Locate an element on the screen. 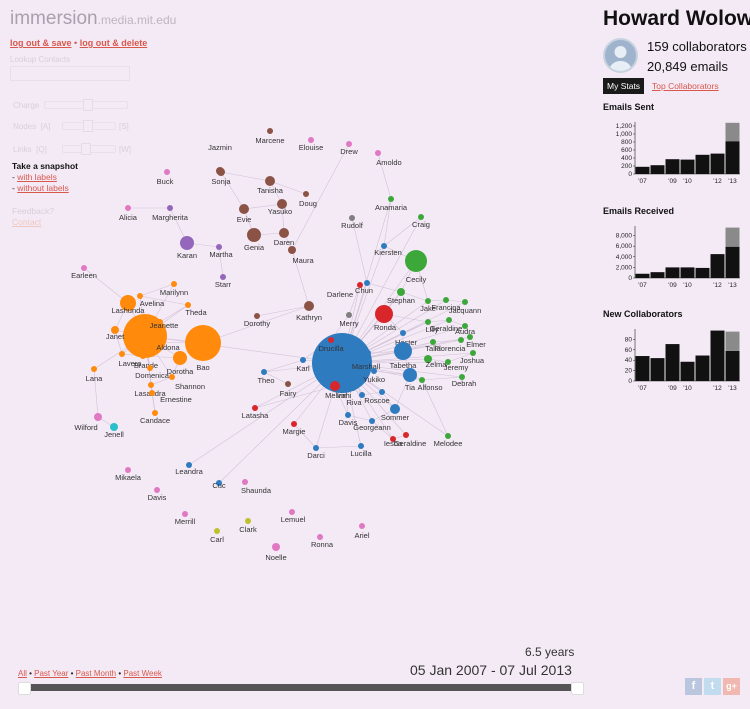 The width and height of the screenshot is (750, 709). range-past-year-link: Past Year is located at coordinates (51, 673).